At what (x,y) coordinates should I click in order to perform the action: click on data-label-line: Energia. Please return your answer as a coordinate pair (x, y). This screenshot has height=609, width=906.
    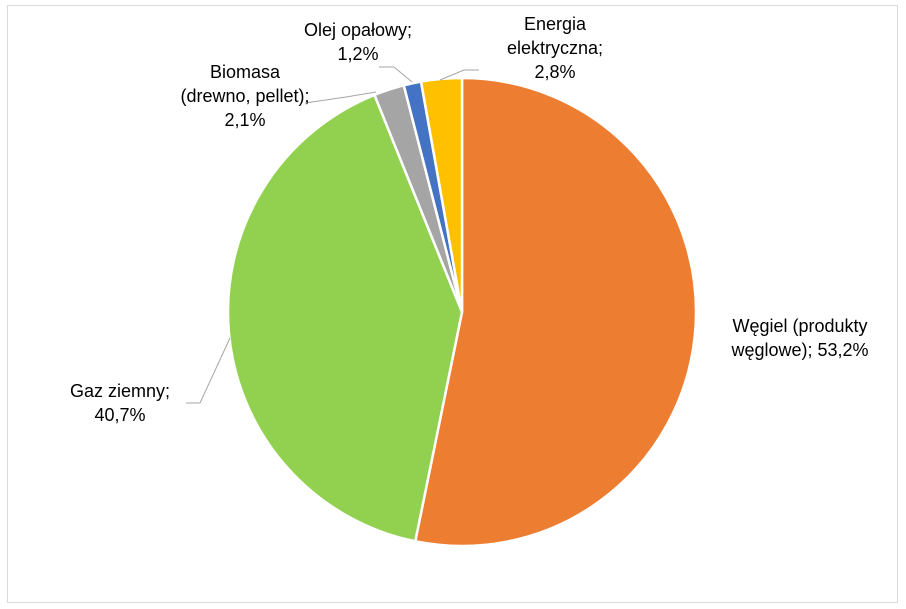
    Looking at the image, I should click on (555, 24).